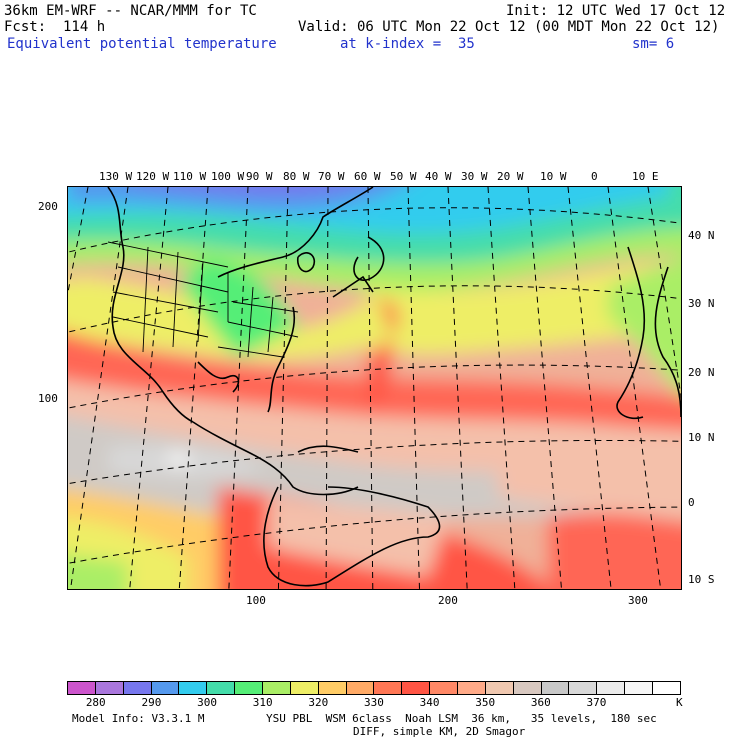 This screenshot has height=740, width=740. Describe the element at coordinates (48, 206) in the screenshot. I see `grid-label-left: 200` at that location.